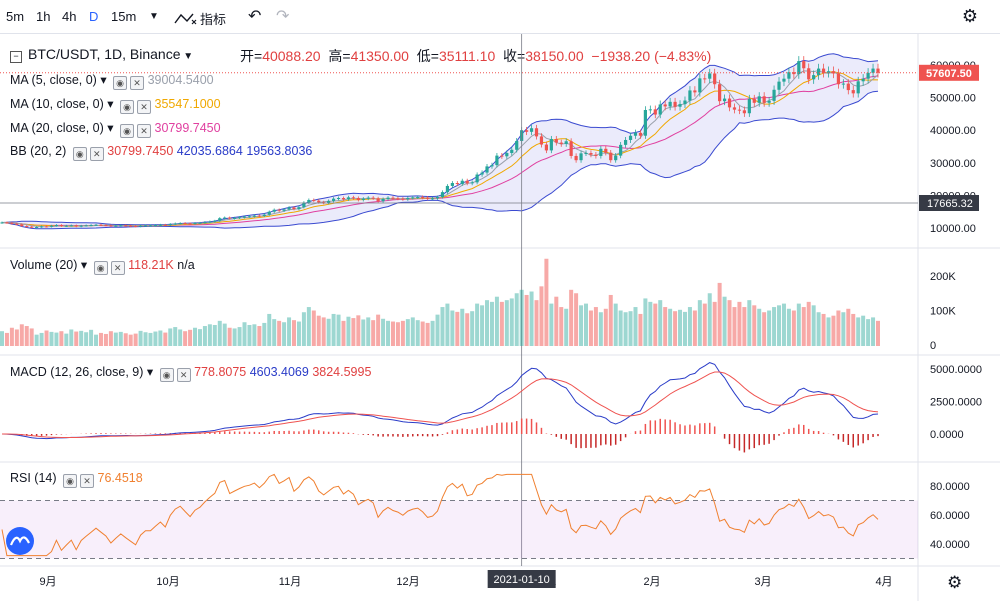  I want to click on interval-dropdown-chevron-icon: ▼, so click(154, 16).